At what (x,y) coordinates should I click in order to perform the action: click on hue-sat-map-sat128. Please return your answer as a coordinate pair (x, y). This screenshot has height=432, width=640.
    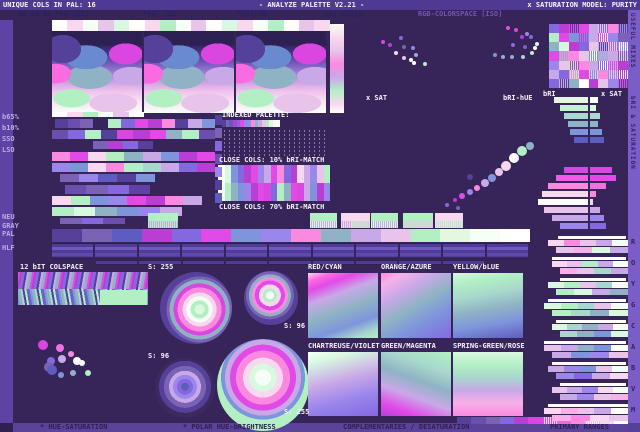
    Looking at the image, I should click on (189, 72).